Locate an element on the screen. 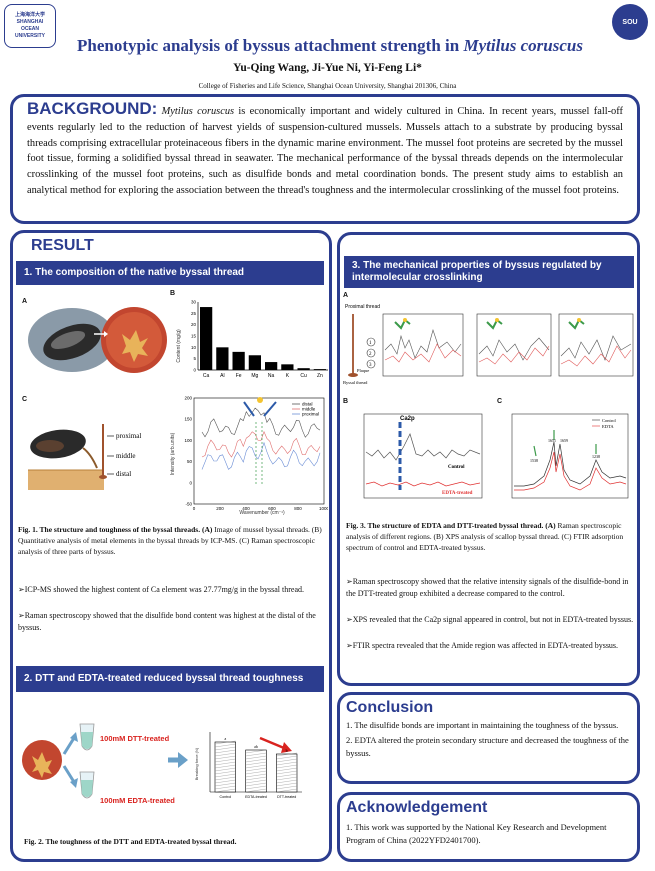 This screenshot has width=655, height=871. background-heading: BACKGROUND: is located at coordinates (92, 108).